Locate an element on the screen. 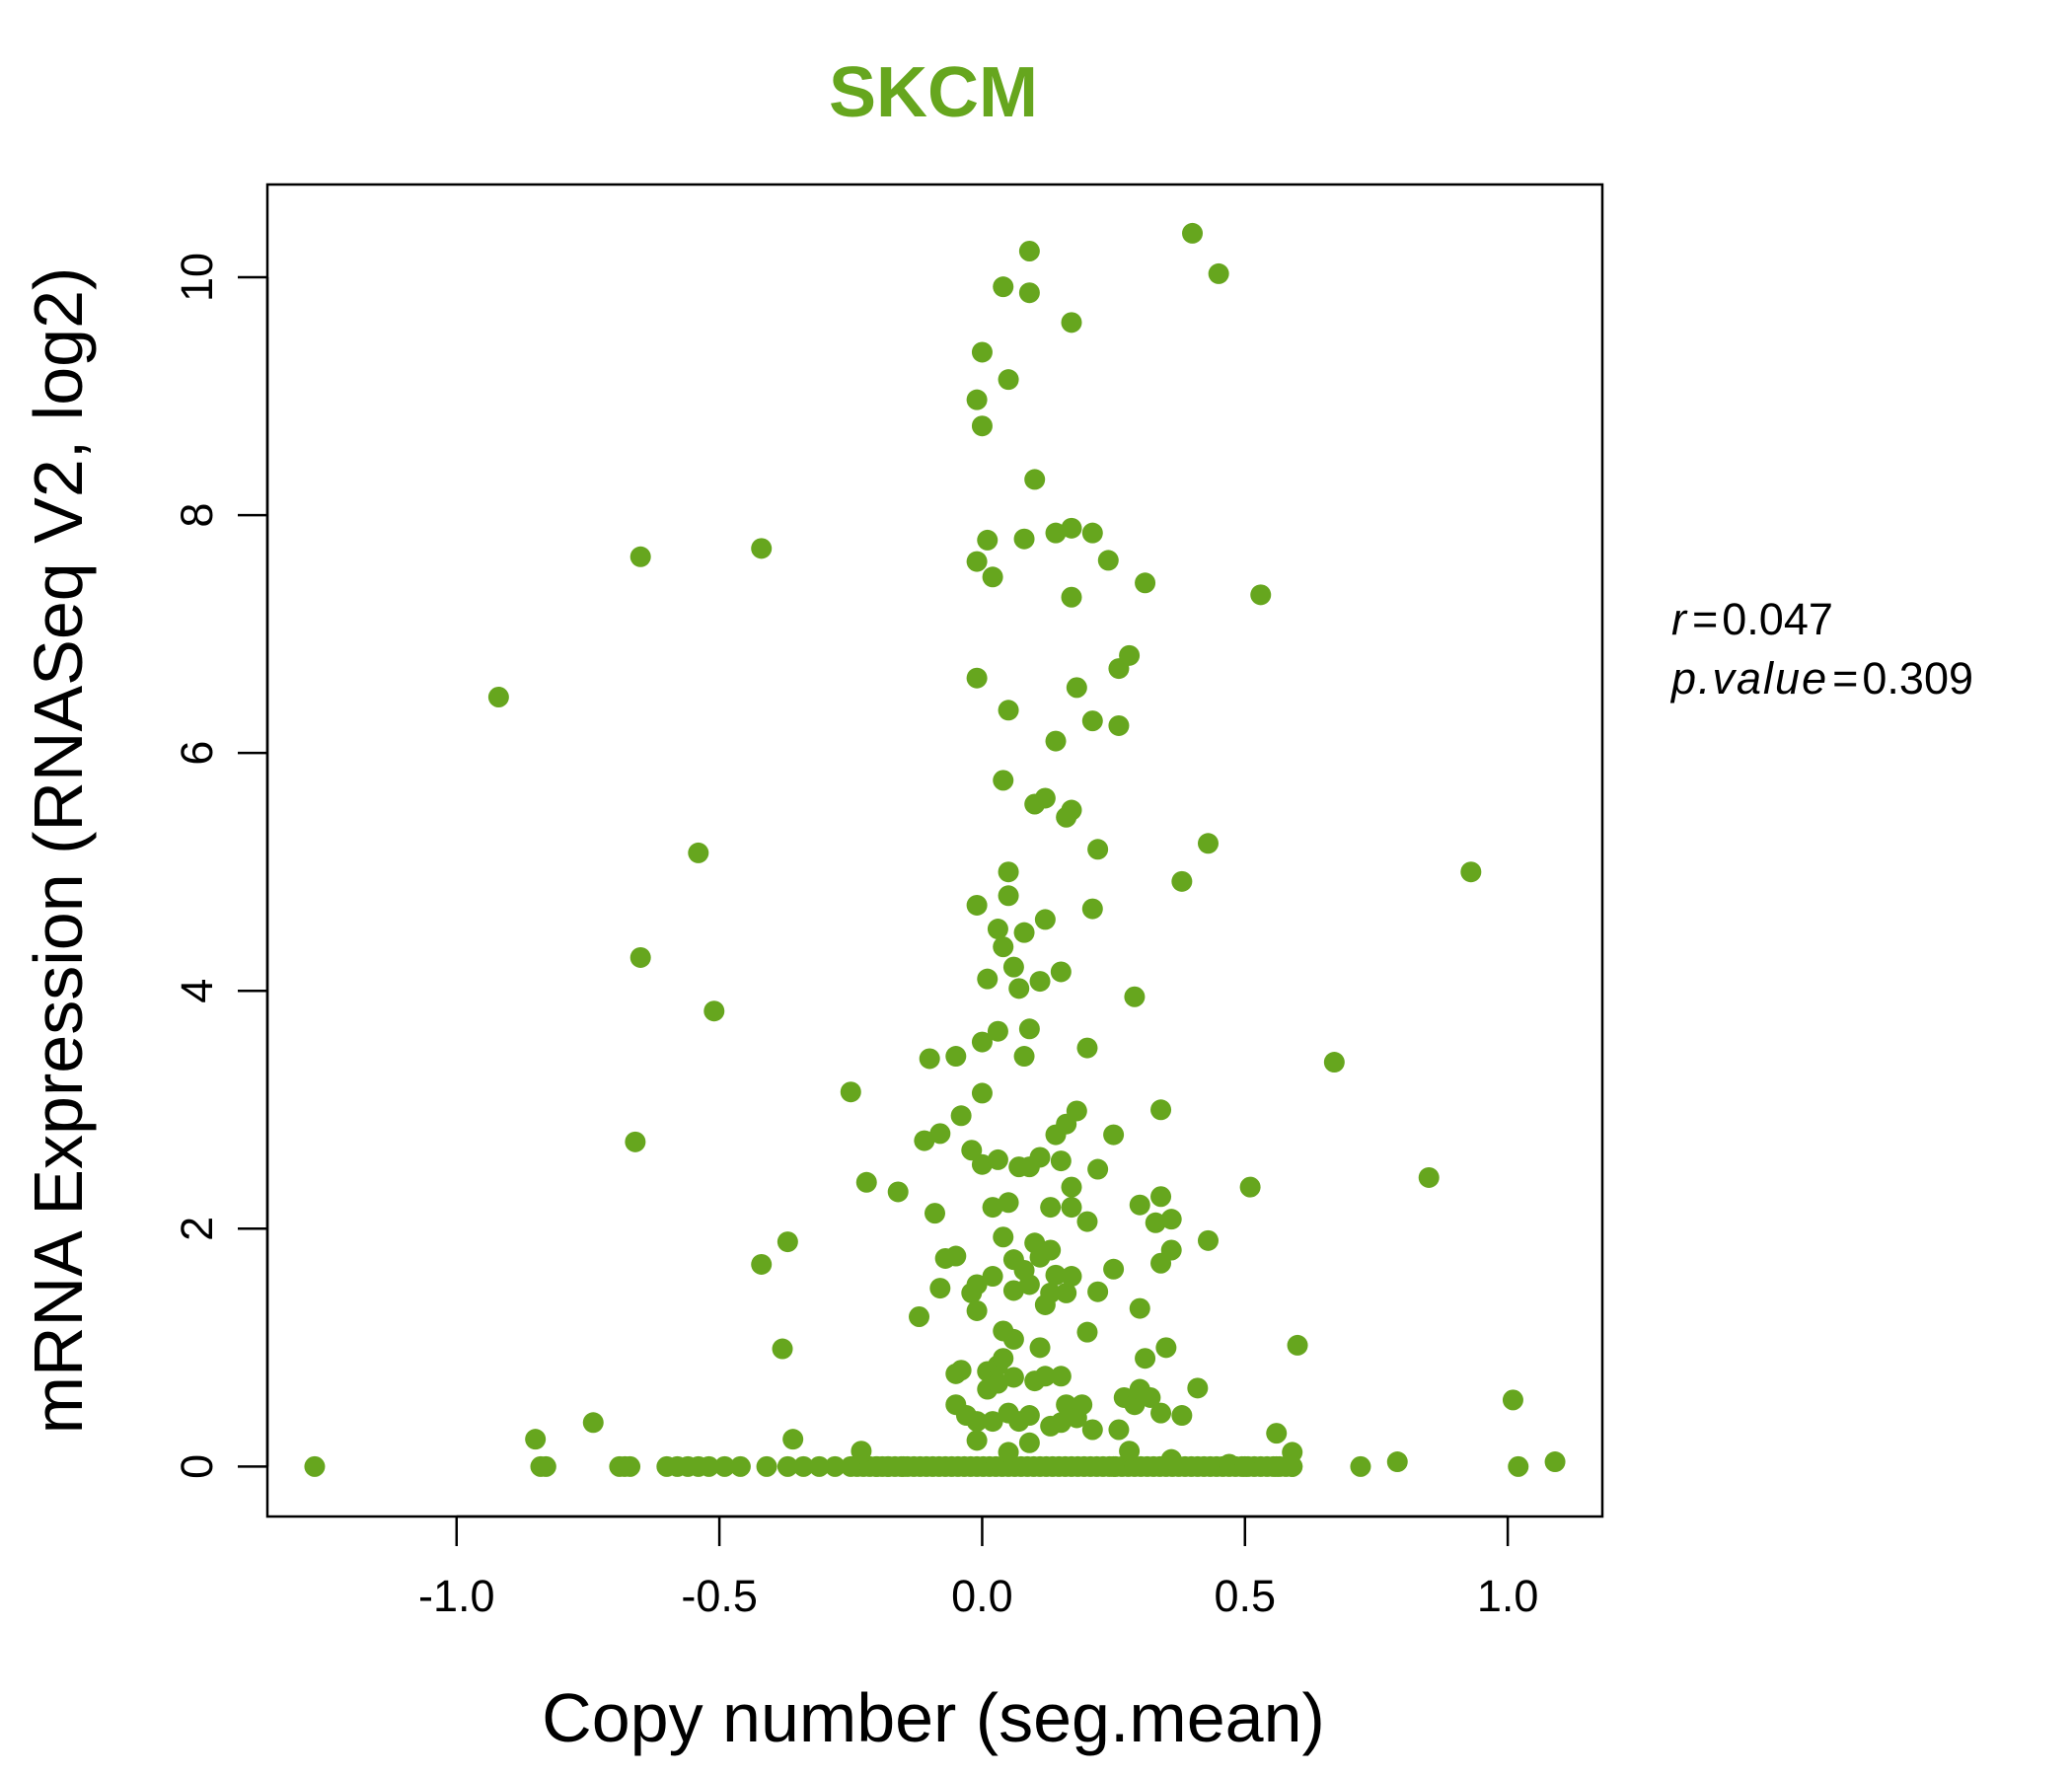  p-label: p.value is located at coordinates (1750, 678).